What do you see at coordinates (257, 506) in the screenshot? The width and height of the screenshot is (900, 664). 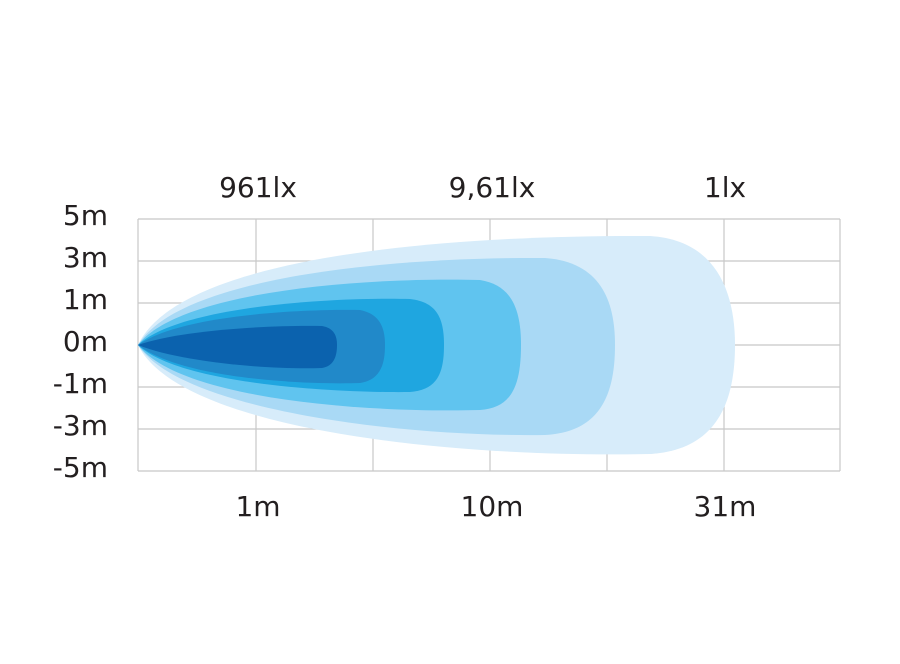 I see `distance-label: 1m` at bounding box center [257, 506].